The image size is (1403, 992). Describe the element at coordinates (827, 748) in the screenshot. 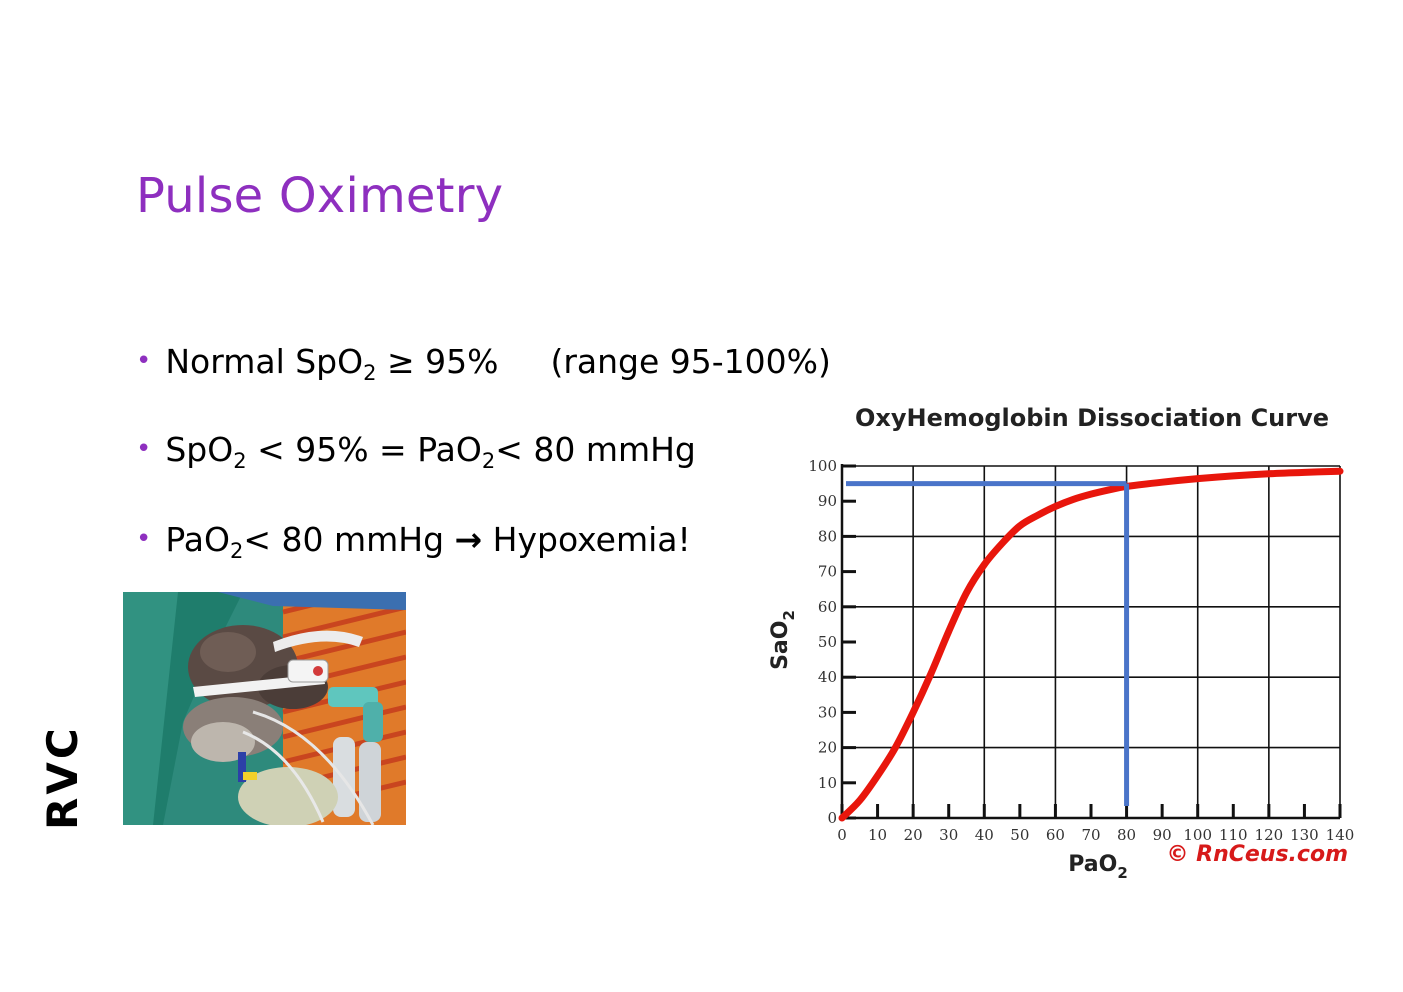

I see `y-tick-label: 20` at that location.